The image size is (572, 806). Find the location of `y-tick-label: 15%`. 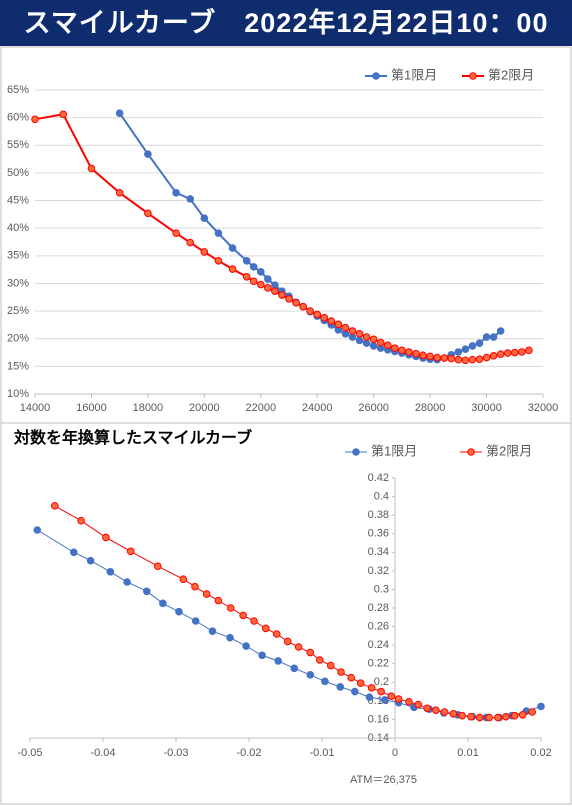

y-tick-label: 15% is located at coordinates (18, 366).